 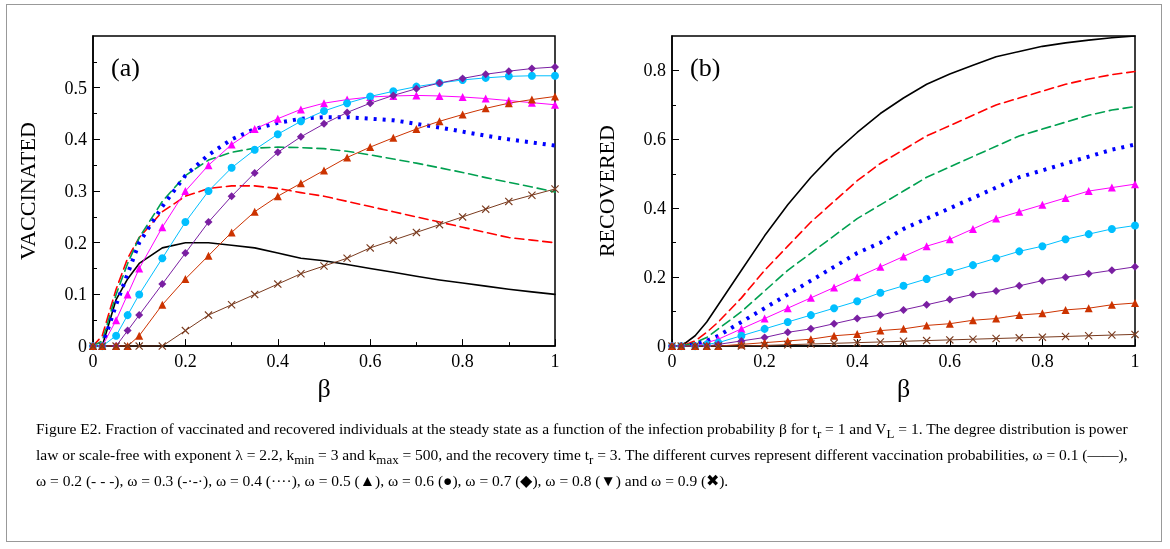 What do you see at coordinates (705, 67) in the screenshot?
I see `annotation: (b)` at bounding box center [705, 67].